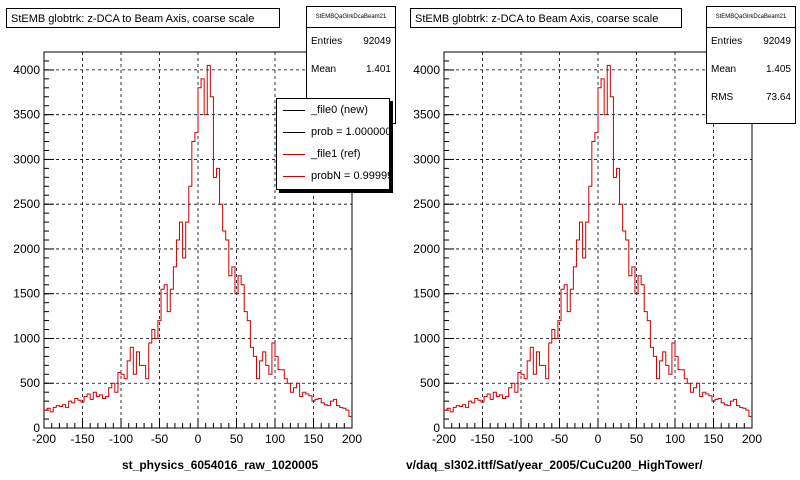 This screenshot has height=480, width=800. I want to click on stats-mean-value: 1.405, so click(778, 69).